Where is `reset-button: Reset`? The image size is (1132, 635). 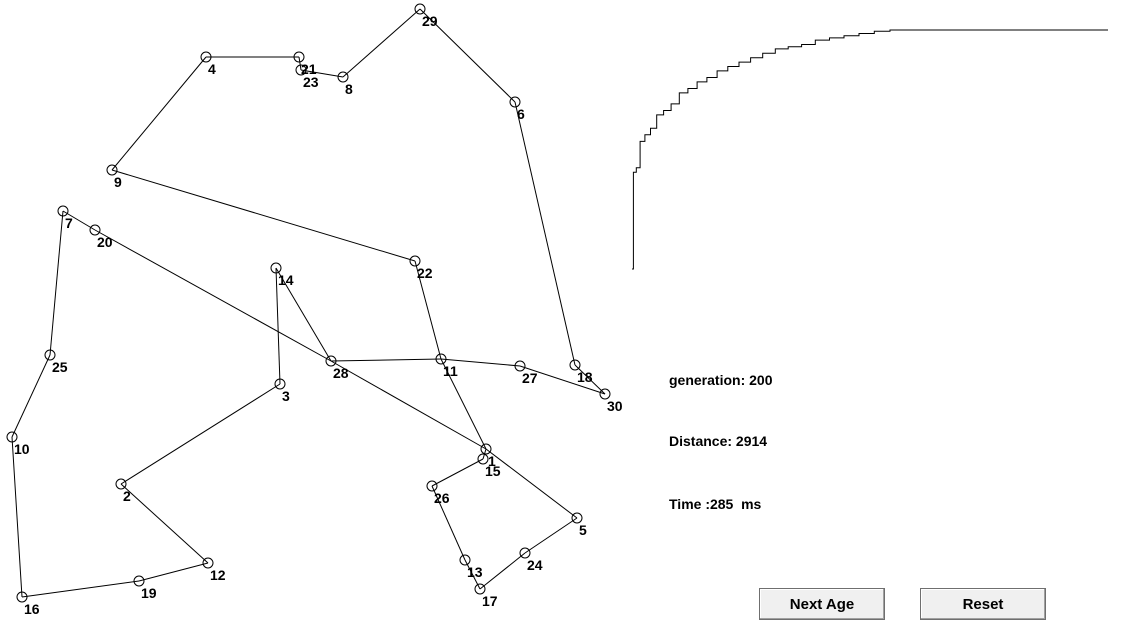
reset-button: Reset is located at coordinates (983, 604).